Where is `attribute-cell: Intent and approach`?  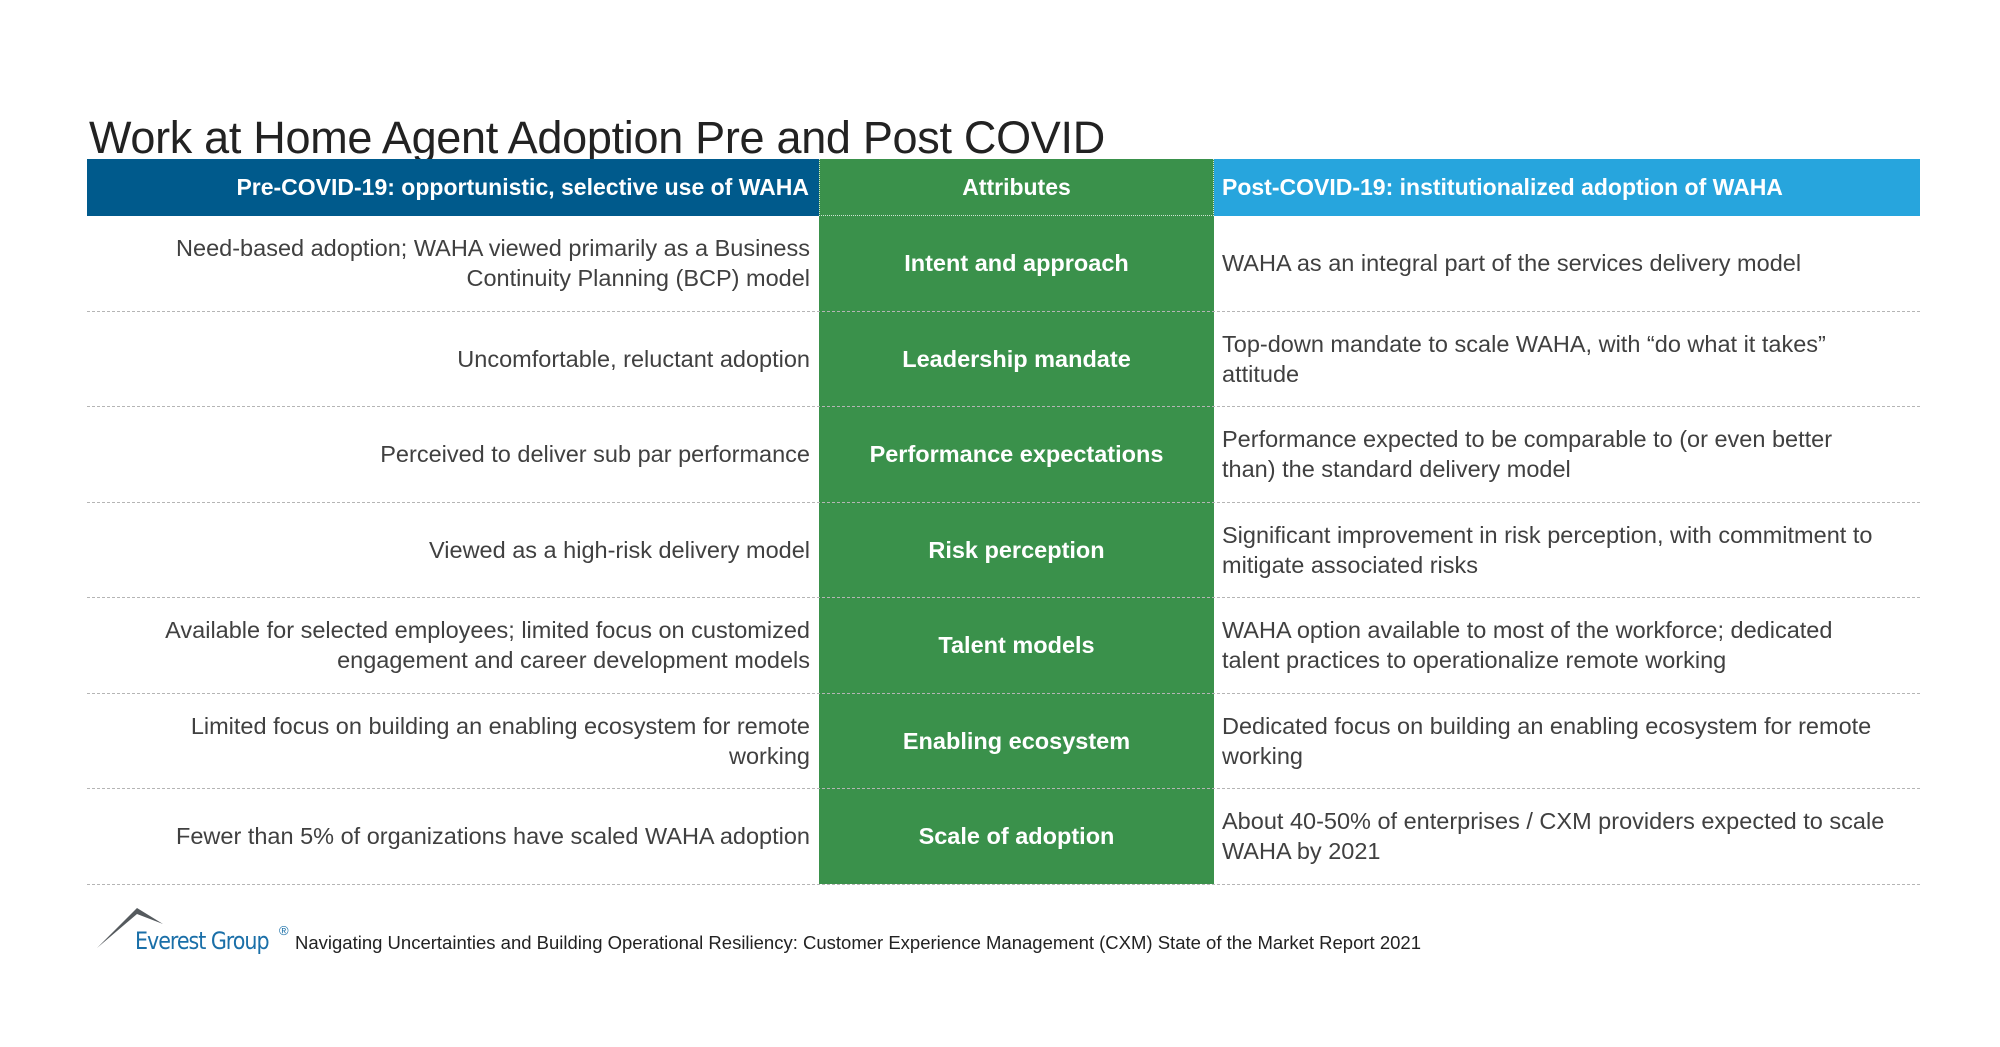
attribute-cell: Intent and approach is located at coordinates (1016, 263).